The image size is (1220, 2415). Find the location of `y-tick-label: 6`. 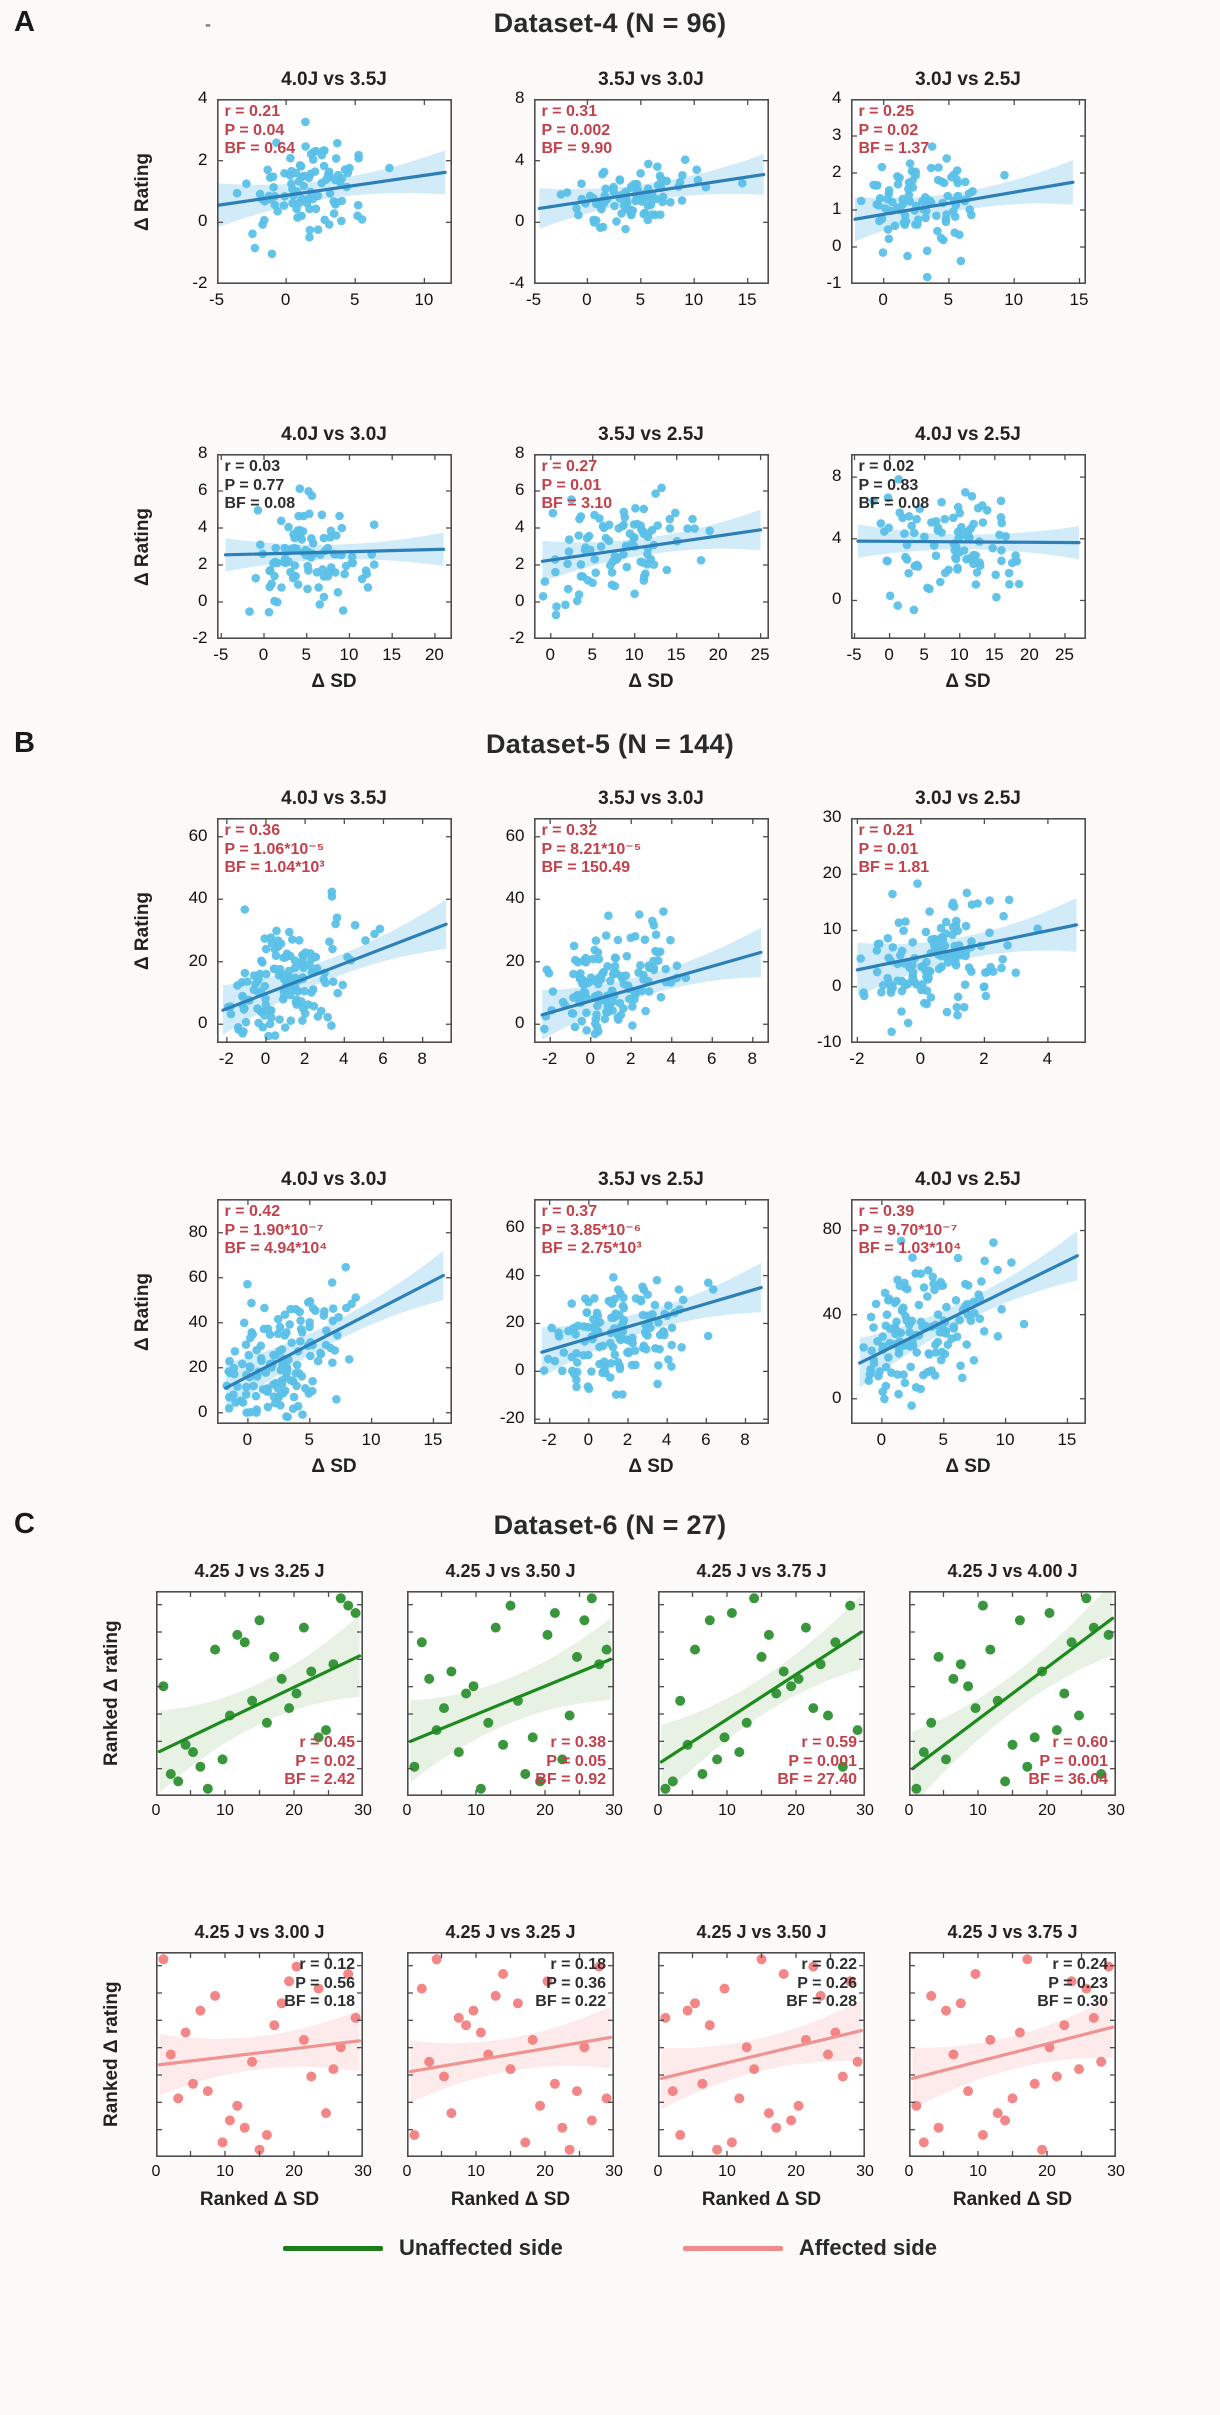

y-tick-label: 6 is located at coordinates (520, 489).